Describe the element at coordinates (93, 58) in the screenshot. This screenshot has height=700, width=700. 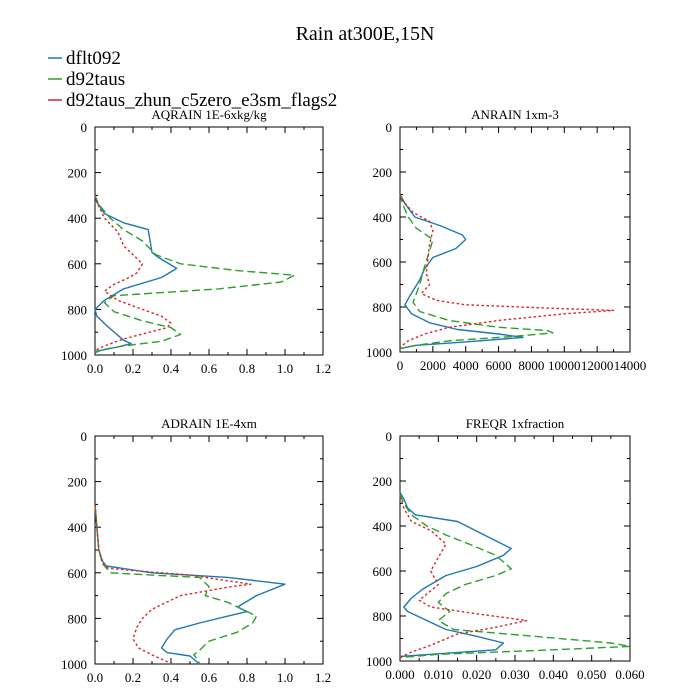
I see `legend-label-dflt092: dflt092` at that location.